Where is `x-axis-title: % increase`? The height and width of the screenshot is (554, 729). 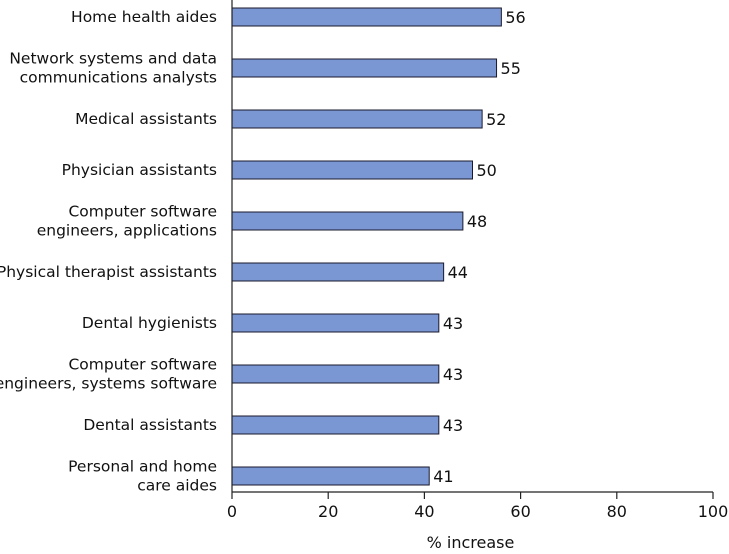 x-axis-title: % increase is located at coordinates (471, 542).